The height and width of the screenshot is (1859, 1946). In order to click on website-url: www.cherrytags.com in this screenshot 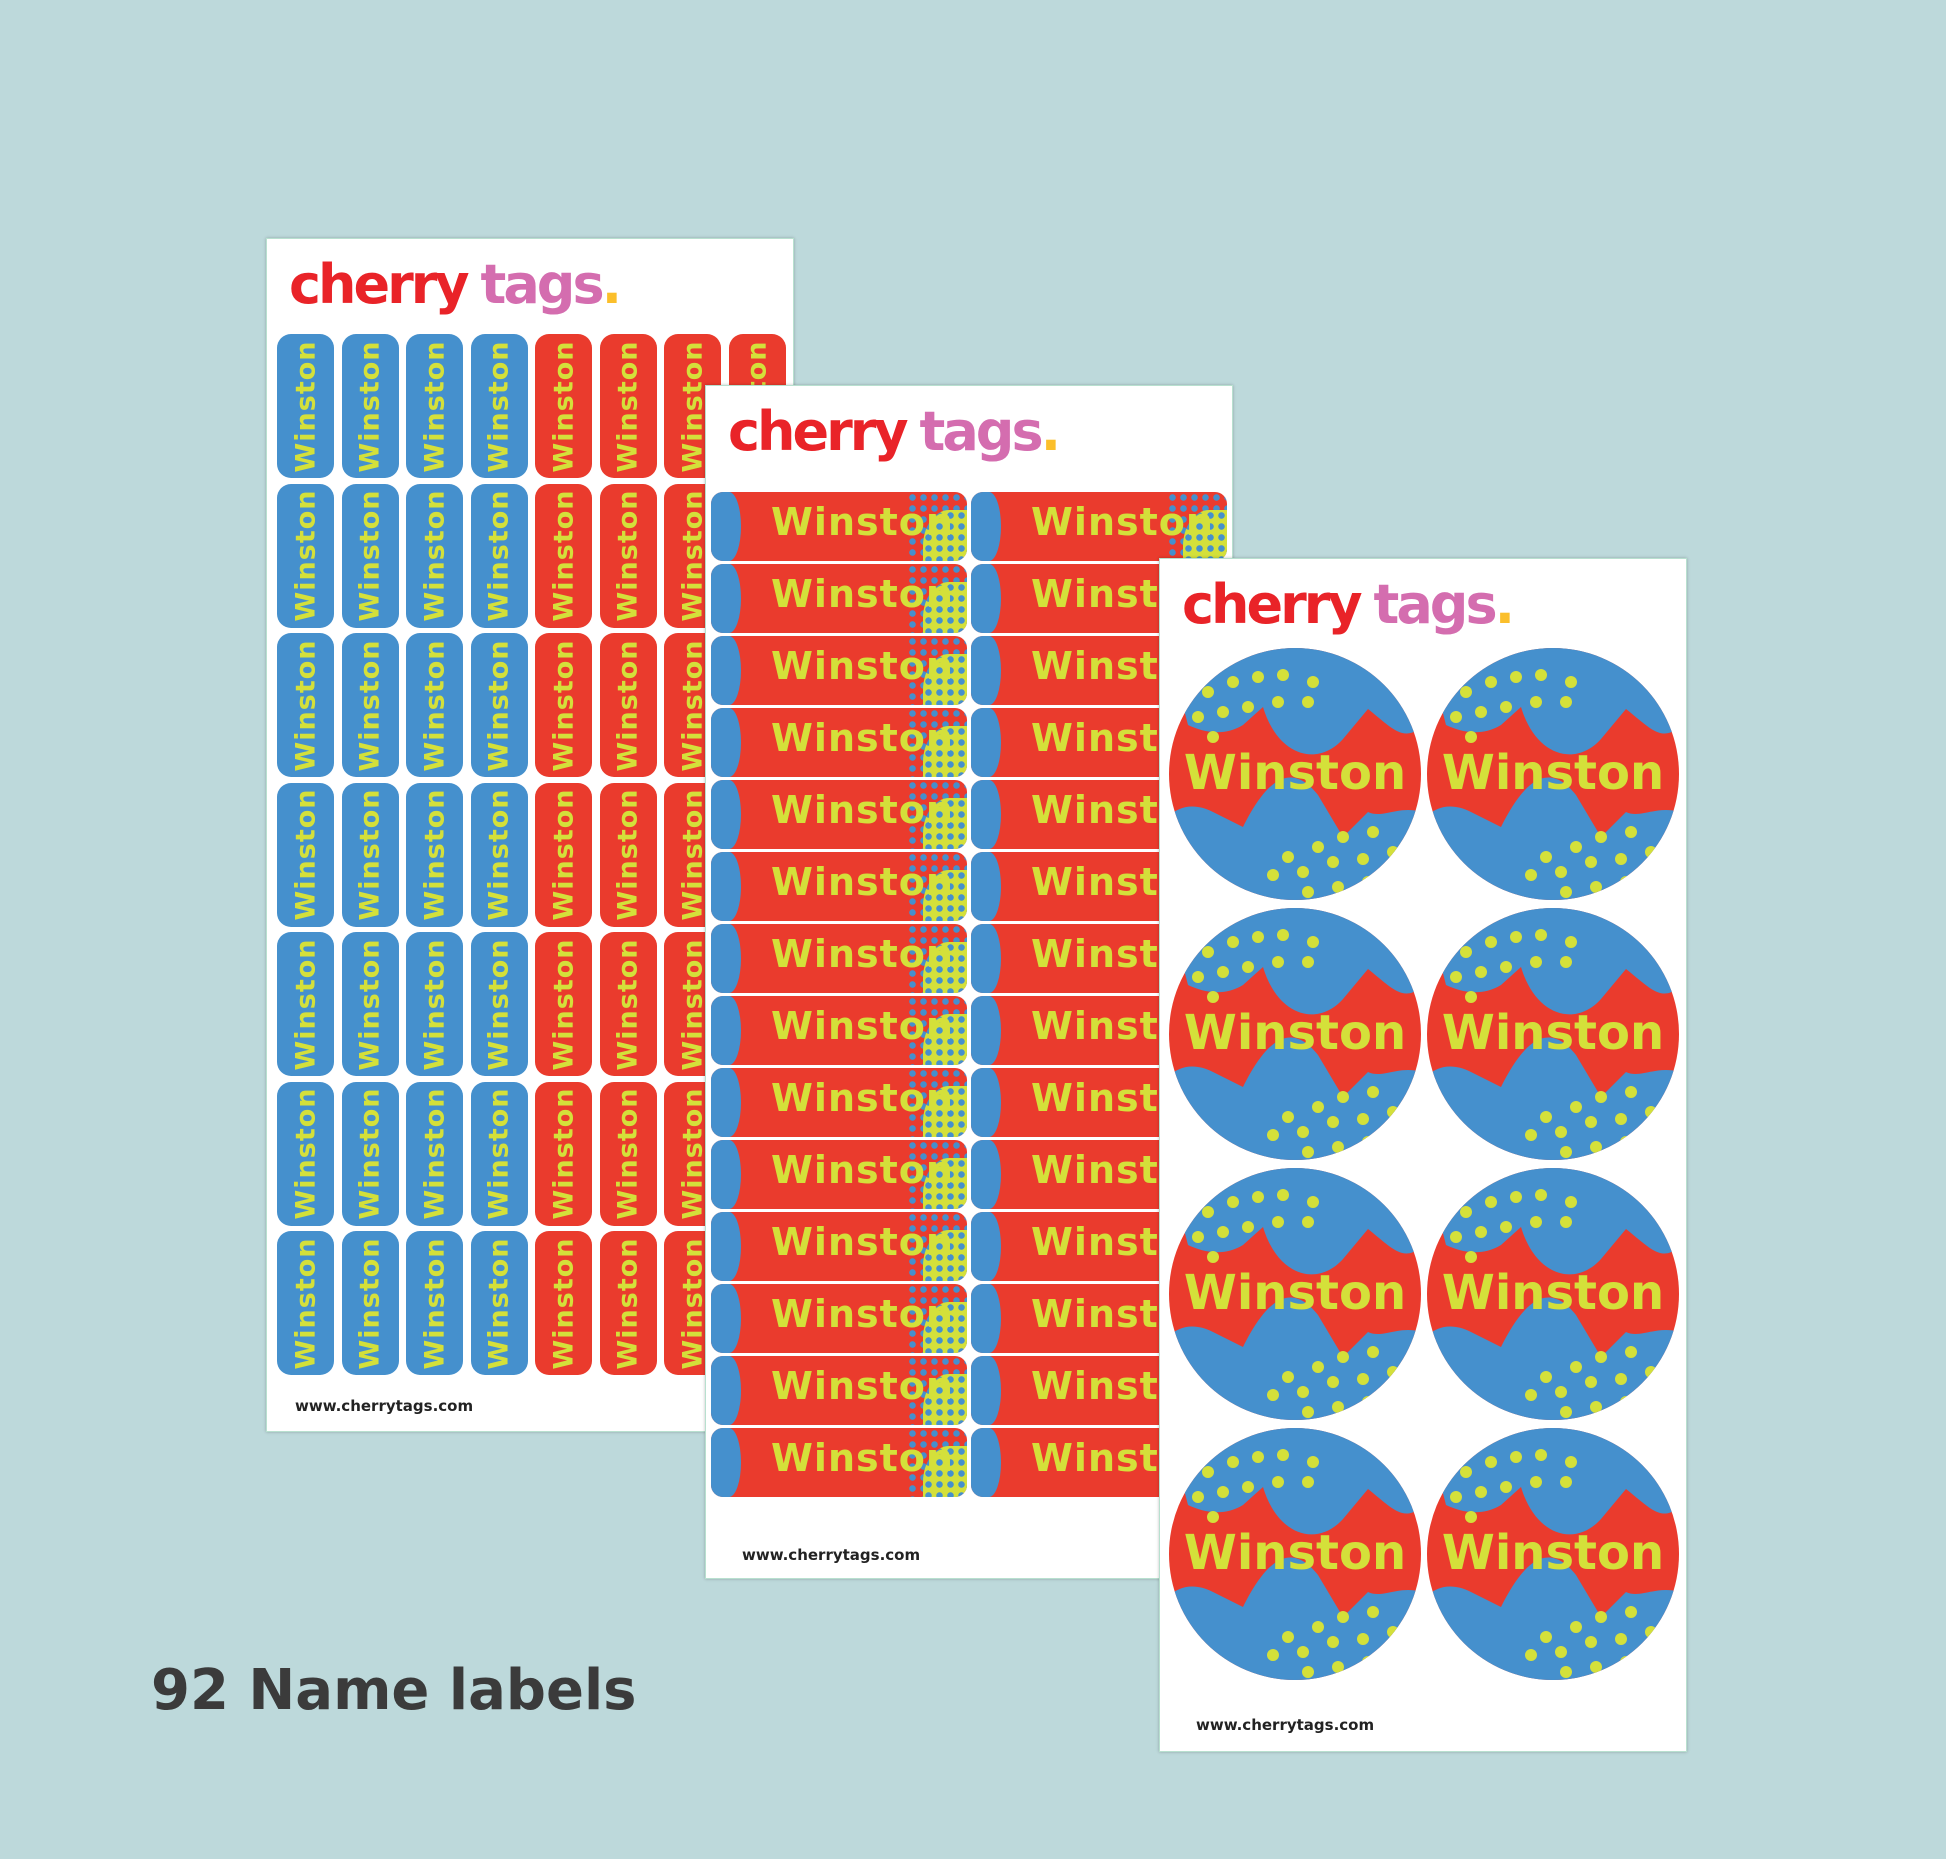, I will do `click(384, 1406)`.